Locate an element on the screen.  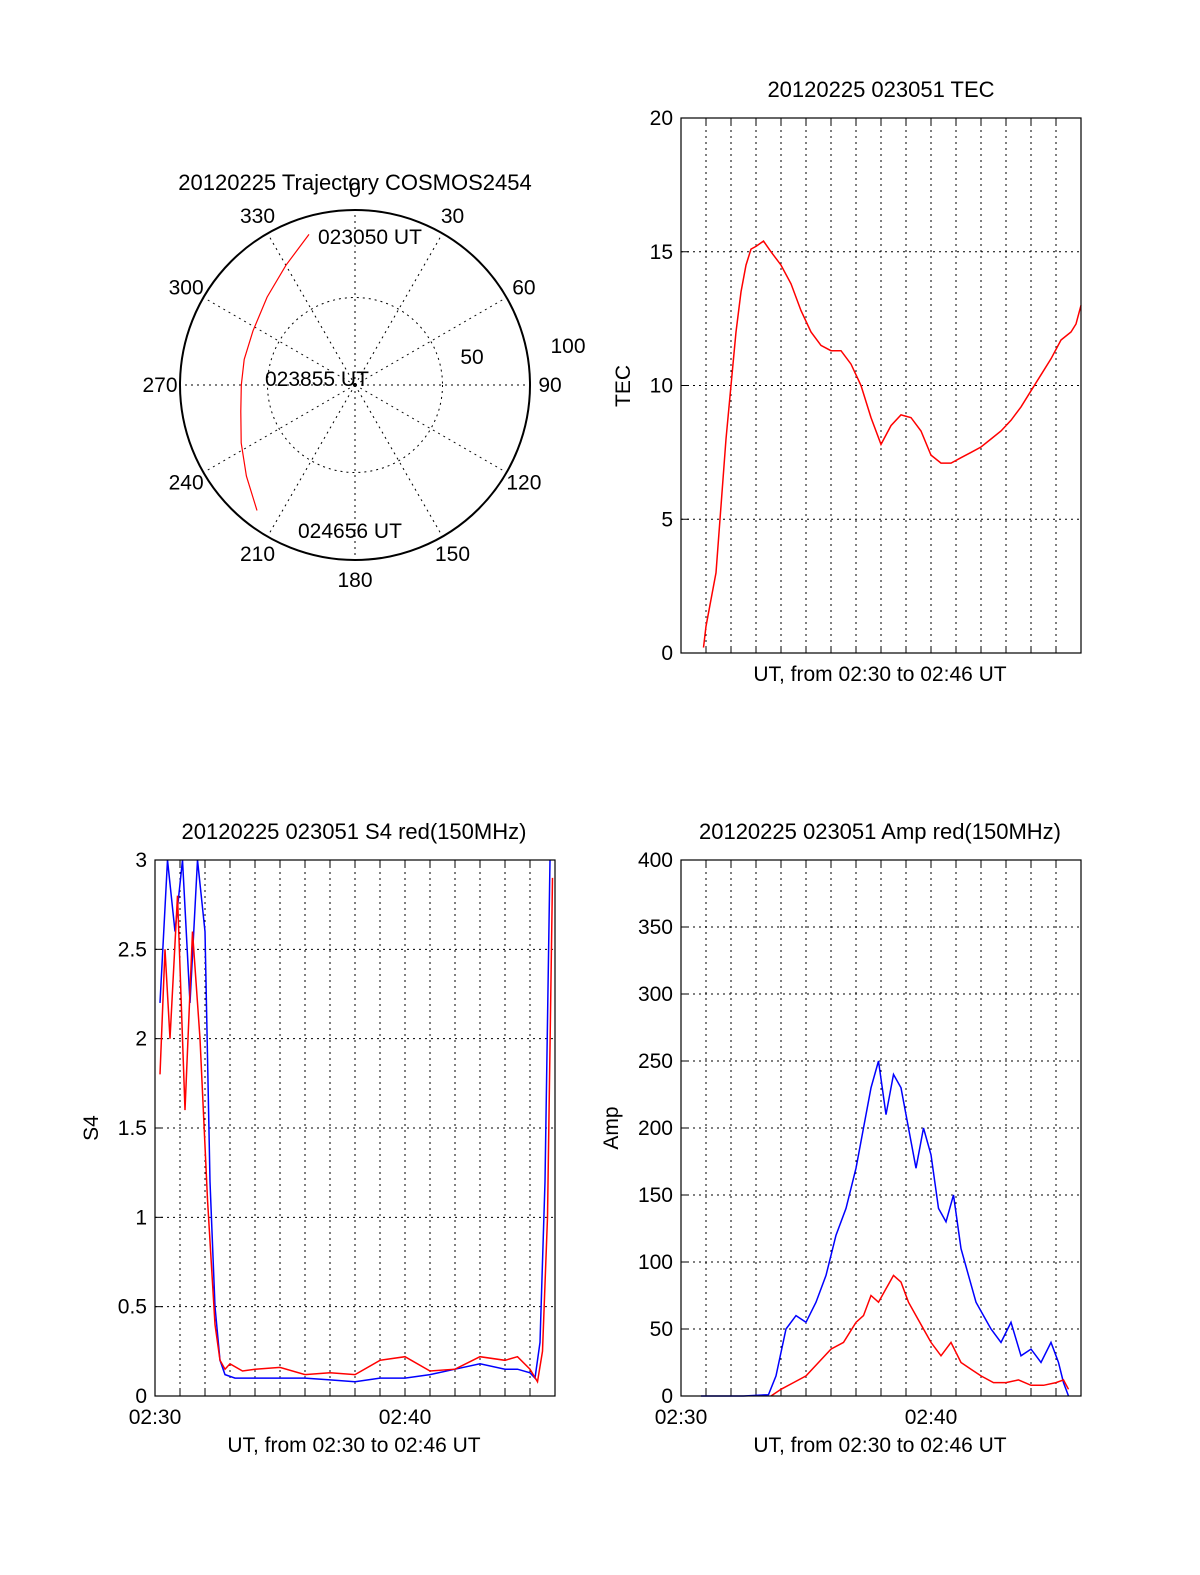
polar-angle-label-120: 120 is located at coordinates (523, 483).